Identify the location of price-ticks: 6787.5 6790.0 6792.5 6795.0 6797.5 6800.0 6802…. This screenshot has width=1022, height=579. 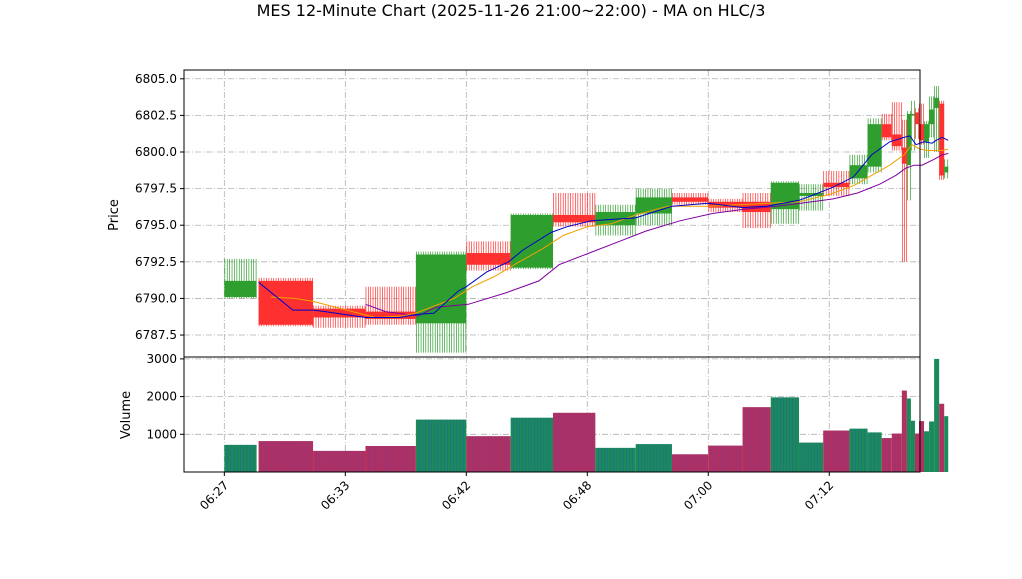
(159, 207).